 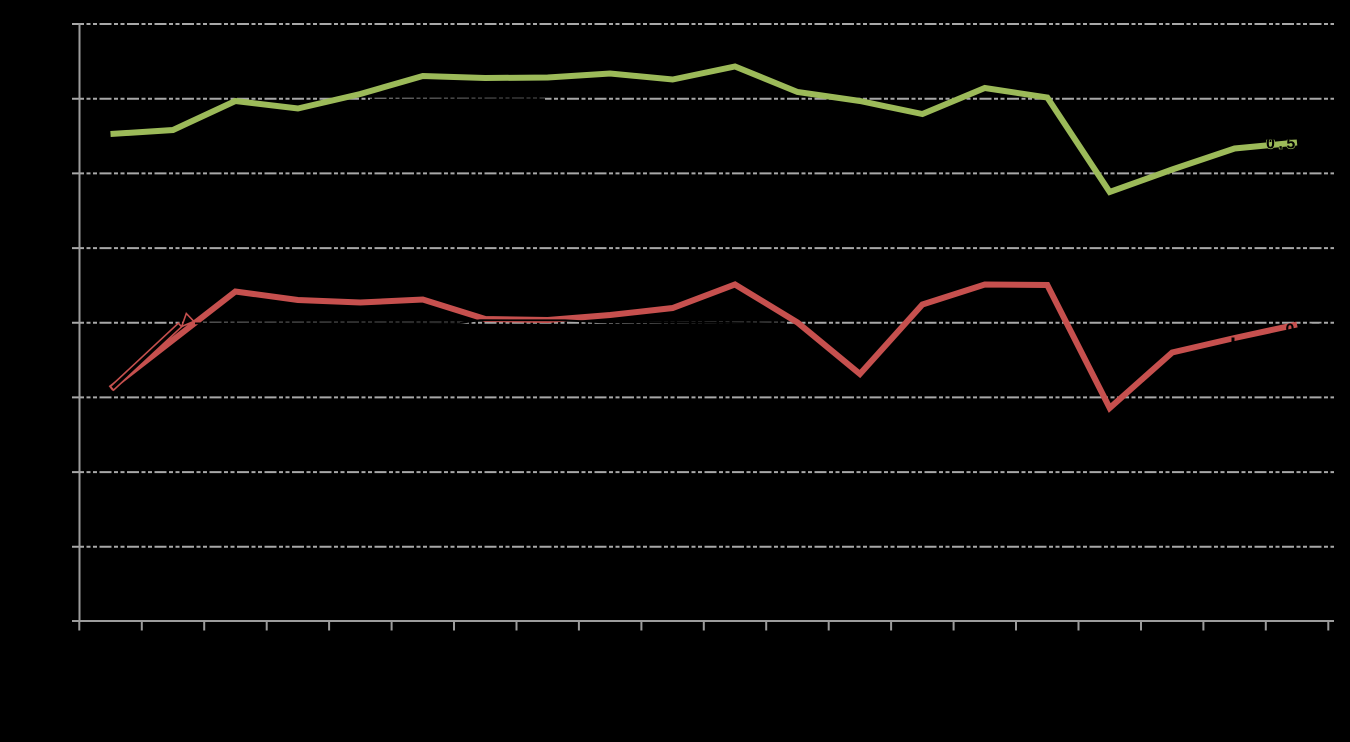 What do you see at coordinates (1308, 330) in the screenshot?
I see `svg-text: 0,35` at bounding box center [1308, 330].